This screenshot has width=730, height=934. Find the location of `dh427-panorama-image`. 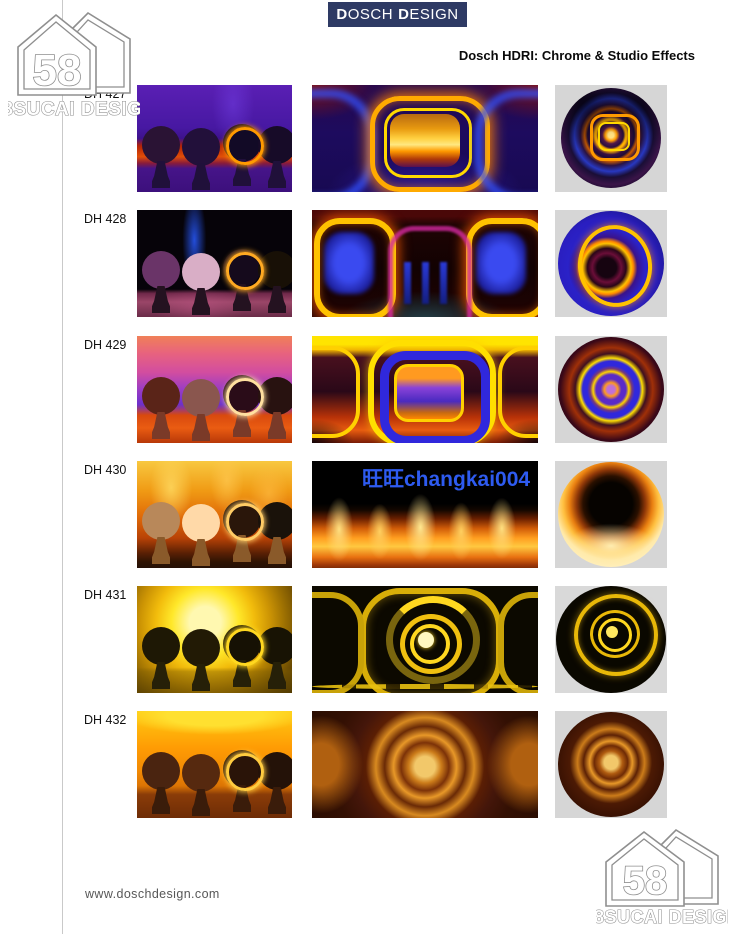

dh427-panorama-image is located at coordinates (425, 138).